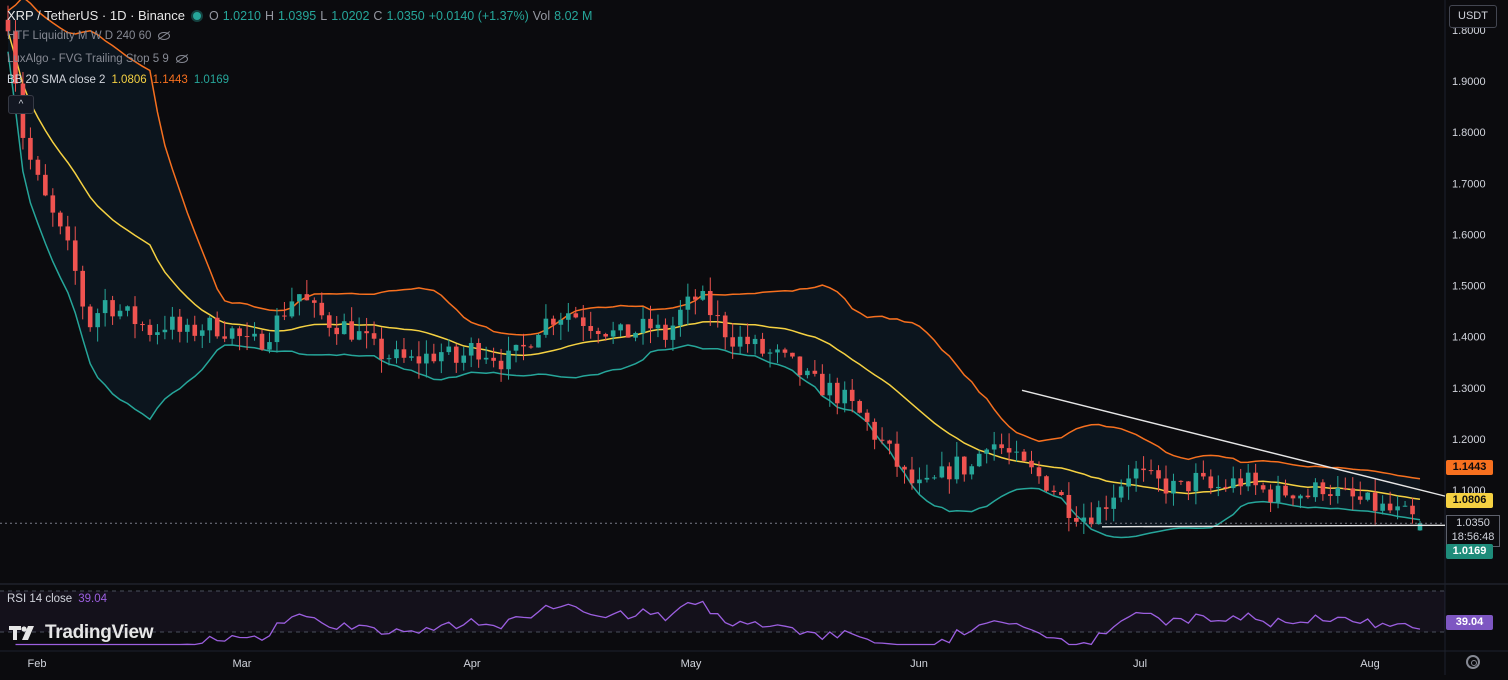  I want to click on brand-name: TradingView, so click(99, 632).